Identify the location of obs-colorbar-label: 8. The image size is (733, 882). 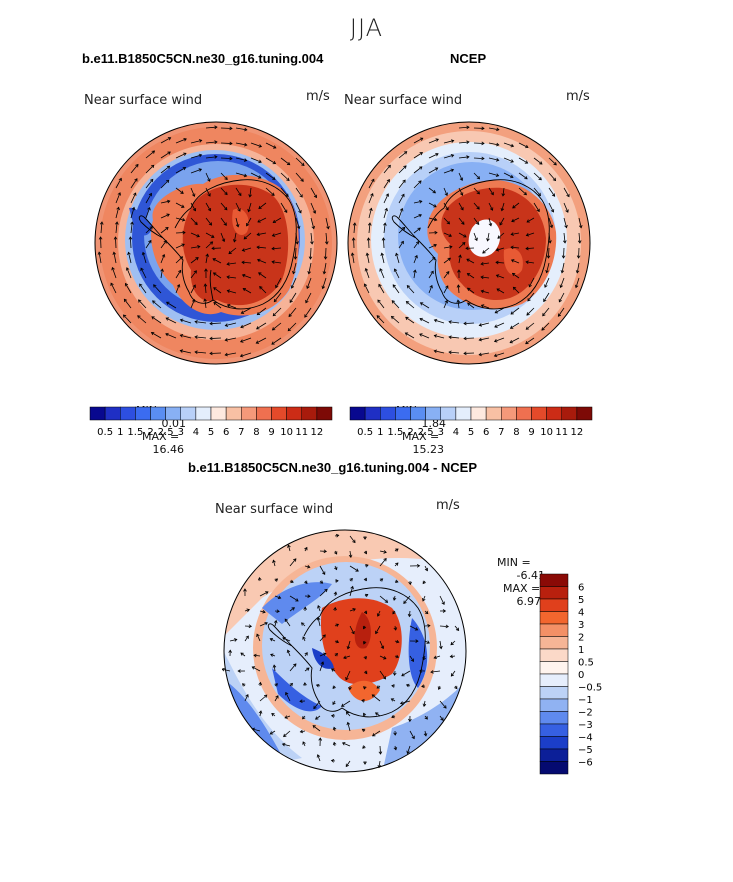
(516, 432).